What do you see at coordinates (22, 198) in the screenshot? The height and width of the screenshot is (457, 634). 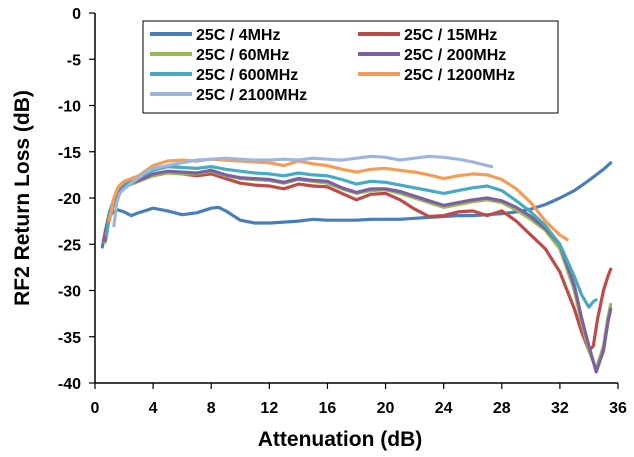 I see `y-axis-label: RF2 Return Loss (dB)` at bounding box center [22, 198].